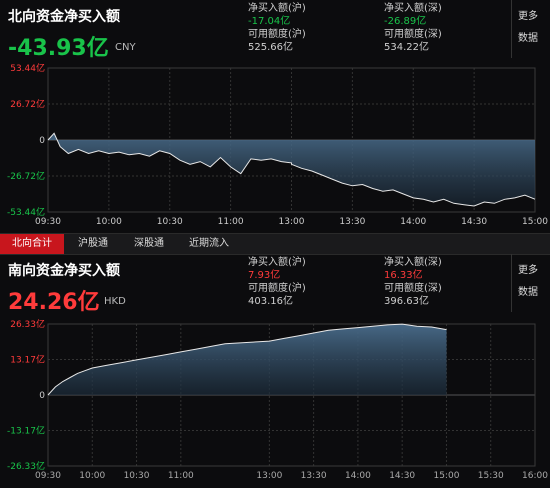 The image size is (550, 488). Describe the element at coordinates (93, 243) in the screenshot. I see `tab-shanghai-connect: 沪股通` at that location.